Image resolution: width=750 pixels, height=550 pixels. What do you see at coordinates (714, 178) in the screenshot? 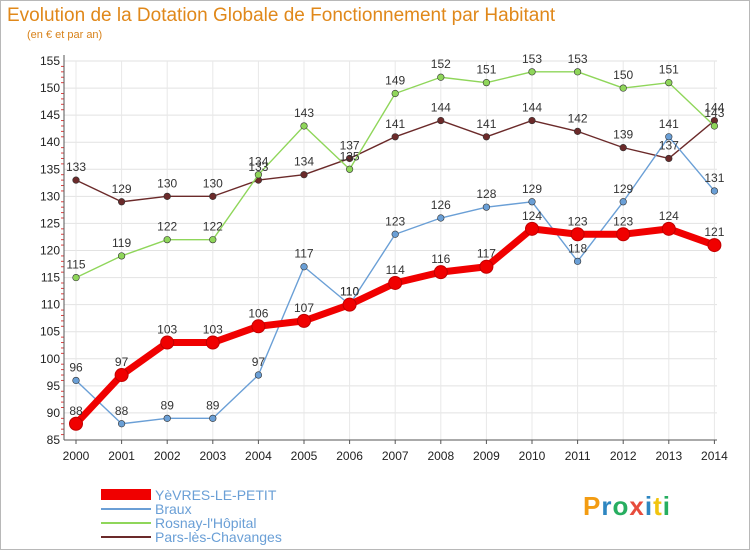
I see `data-label-braux-2014: 131` at bounding box center [714, 178].